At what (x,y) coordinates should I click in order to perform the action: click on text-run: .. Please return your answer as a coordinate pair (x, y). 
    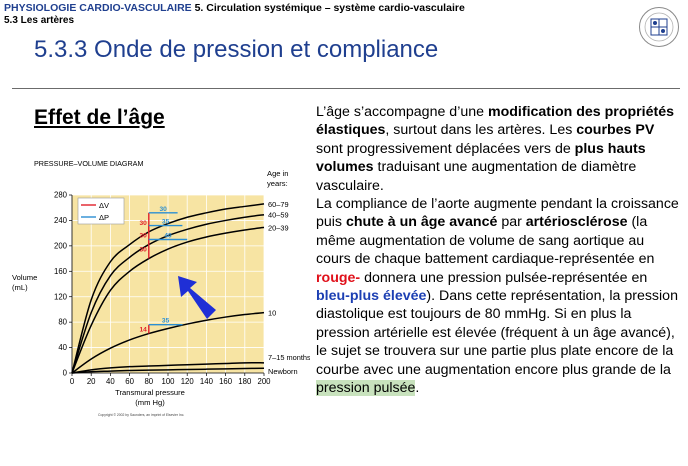
    Looking at the image, I should click on (417, 388).